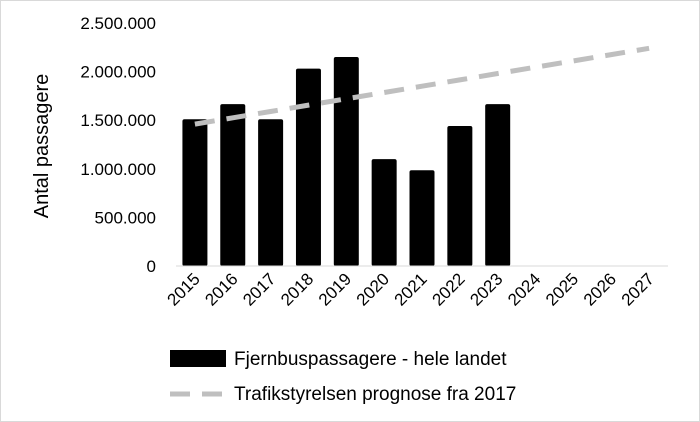 The height and width of the screenshot is (422, 700). Describe the element at coordinates (422, 86) in the screenshot. I see `forecast-dashed-line` at that location.